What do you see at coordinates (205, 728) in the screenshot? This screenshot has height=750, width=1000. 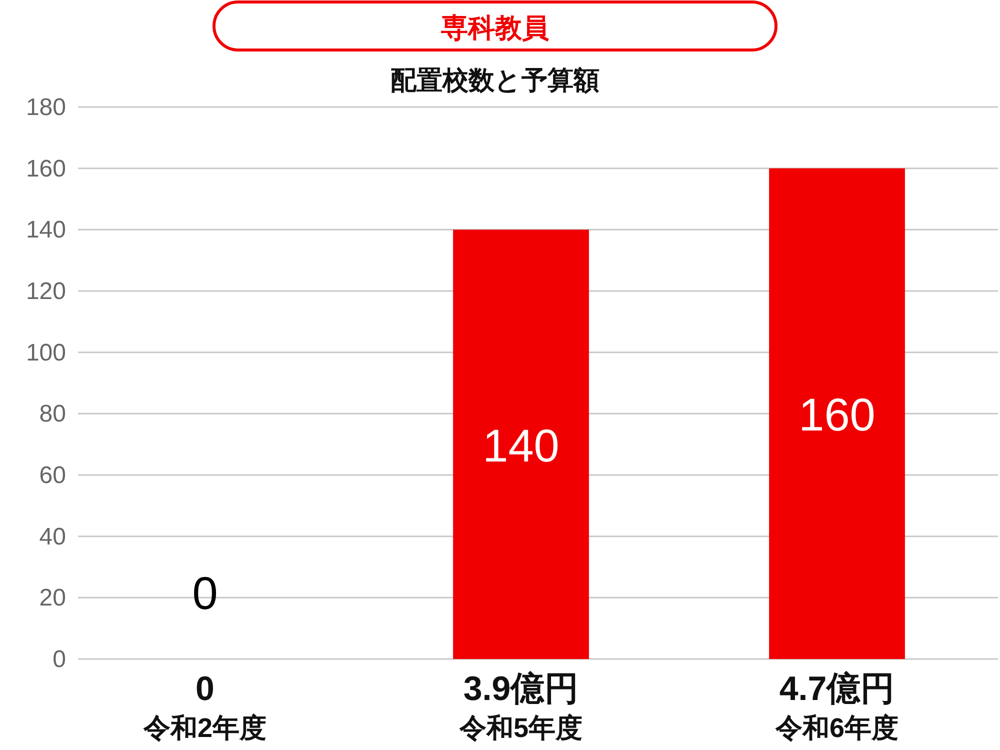 I see `x-tick-label: 令和2年度` at bounding box center [205, 728].